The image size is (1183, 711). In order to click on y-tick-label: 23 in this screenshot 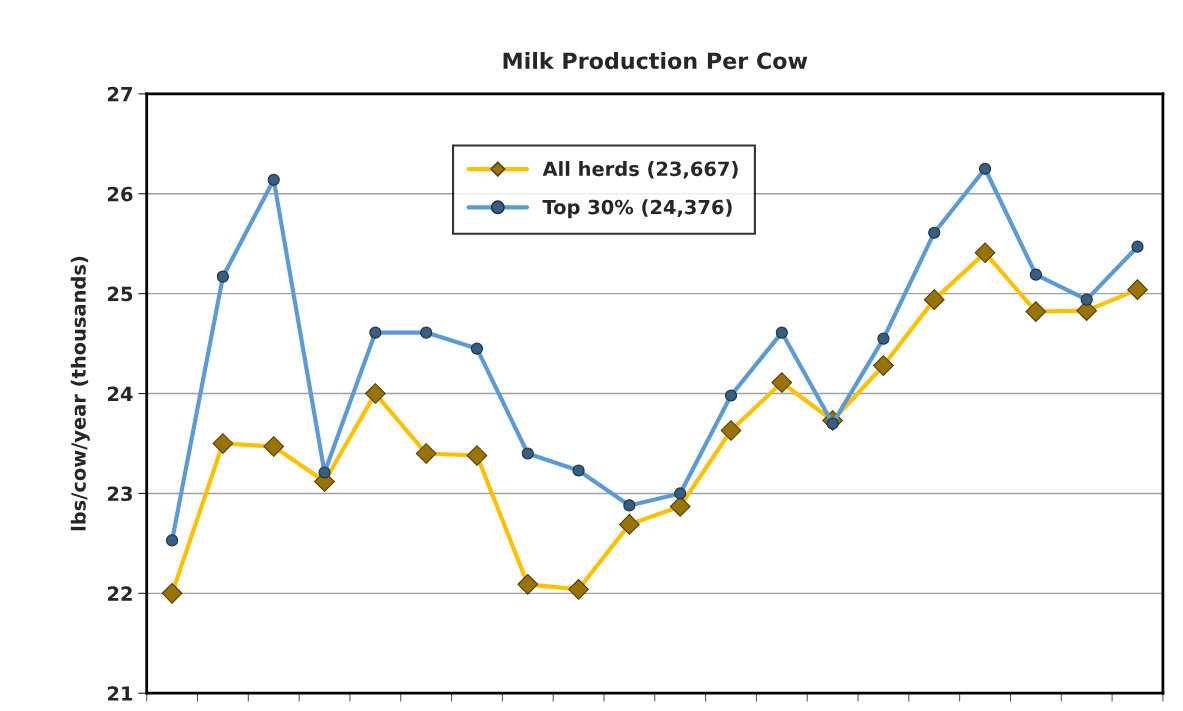, I will do `click(119, 494)`.